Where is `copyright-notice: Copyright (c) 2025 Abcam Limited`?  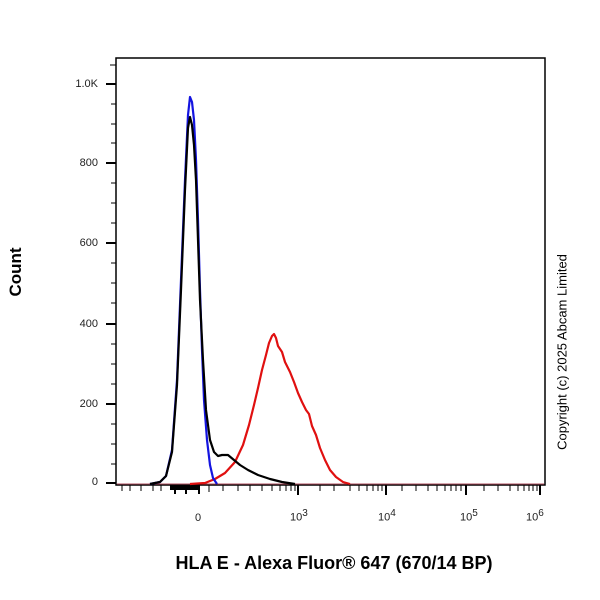
copyright-notice: Copyright (c) 2025 Abcam Limited is located at coordinates (562, 352).